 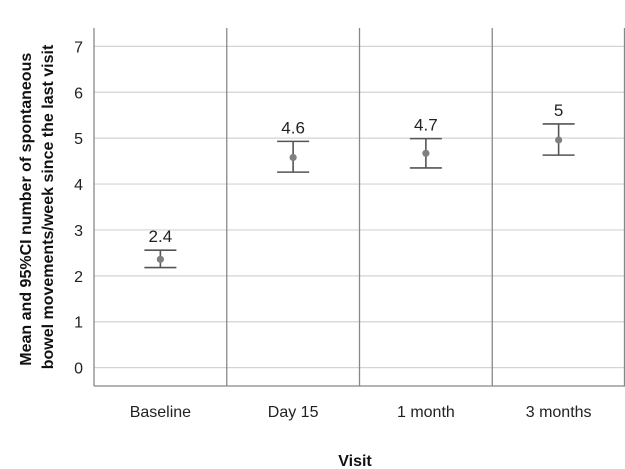 What do you see at coordinates (78, 323) in the screenshot?
I see `y-tick-label-1: 1` at bounding box center [78, 323].